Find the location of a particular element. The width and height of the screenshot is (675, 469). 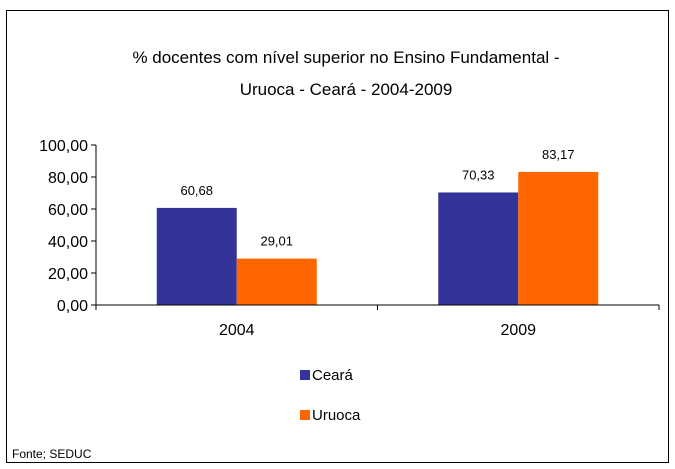

data-label: 60,68 is located at coordinates (196, 190).